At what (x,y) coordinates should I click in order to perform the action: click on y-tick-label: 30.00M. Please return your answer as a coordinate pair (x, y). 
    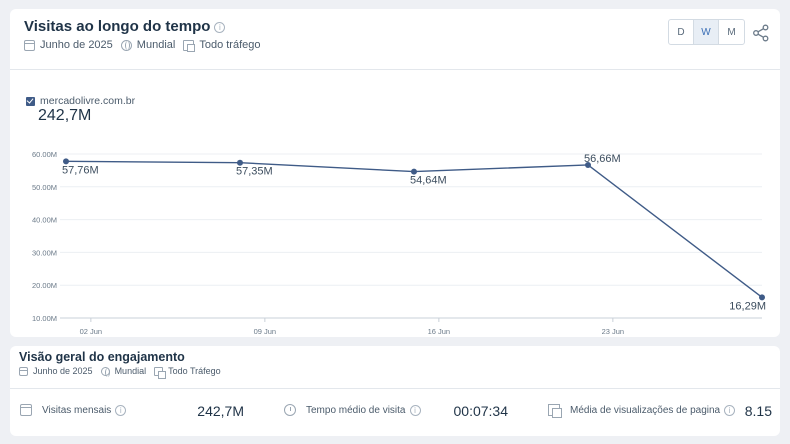
    Looking at the image, I should click on (44, 252).